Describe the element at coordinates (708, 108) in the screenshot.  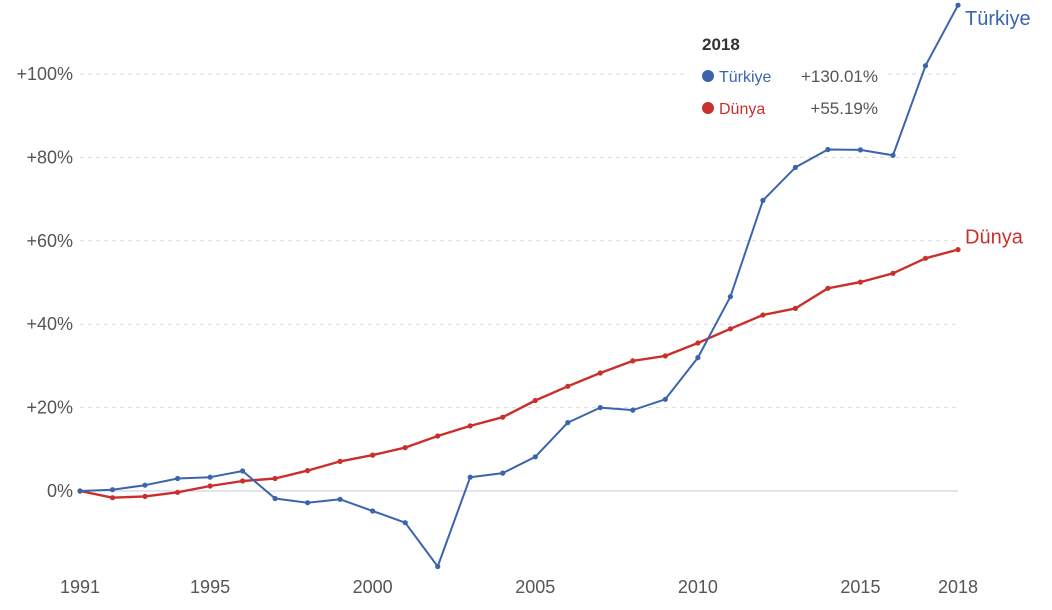
I see `tooltip-swatch-dunya` at that location.